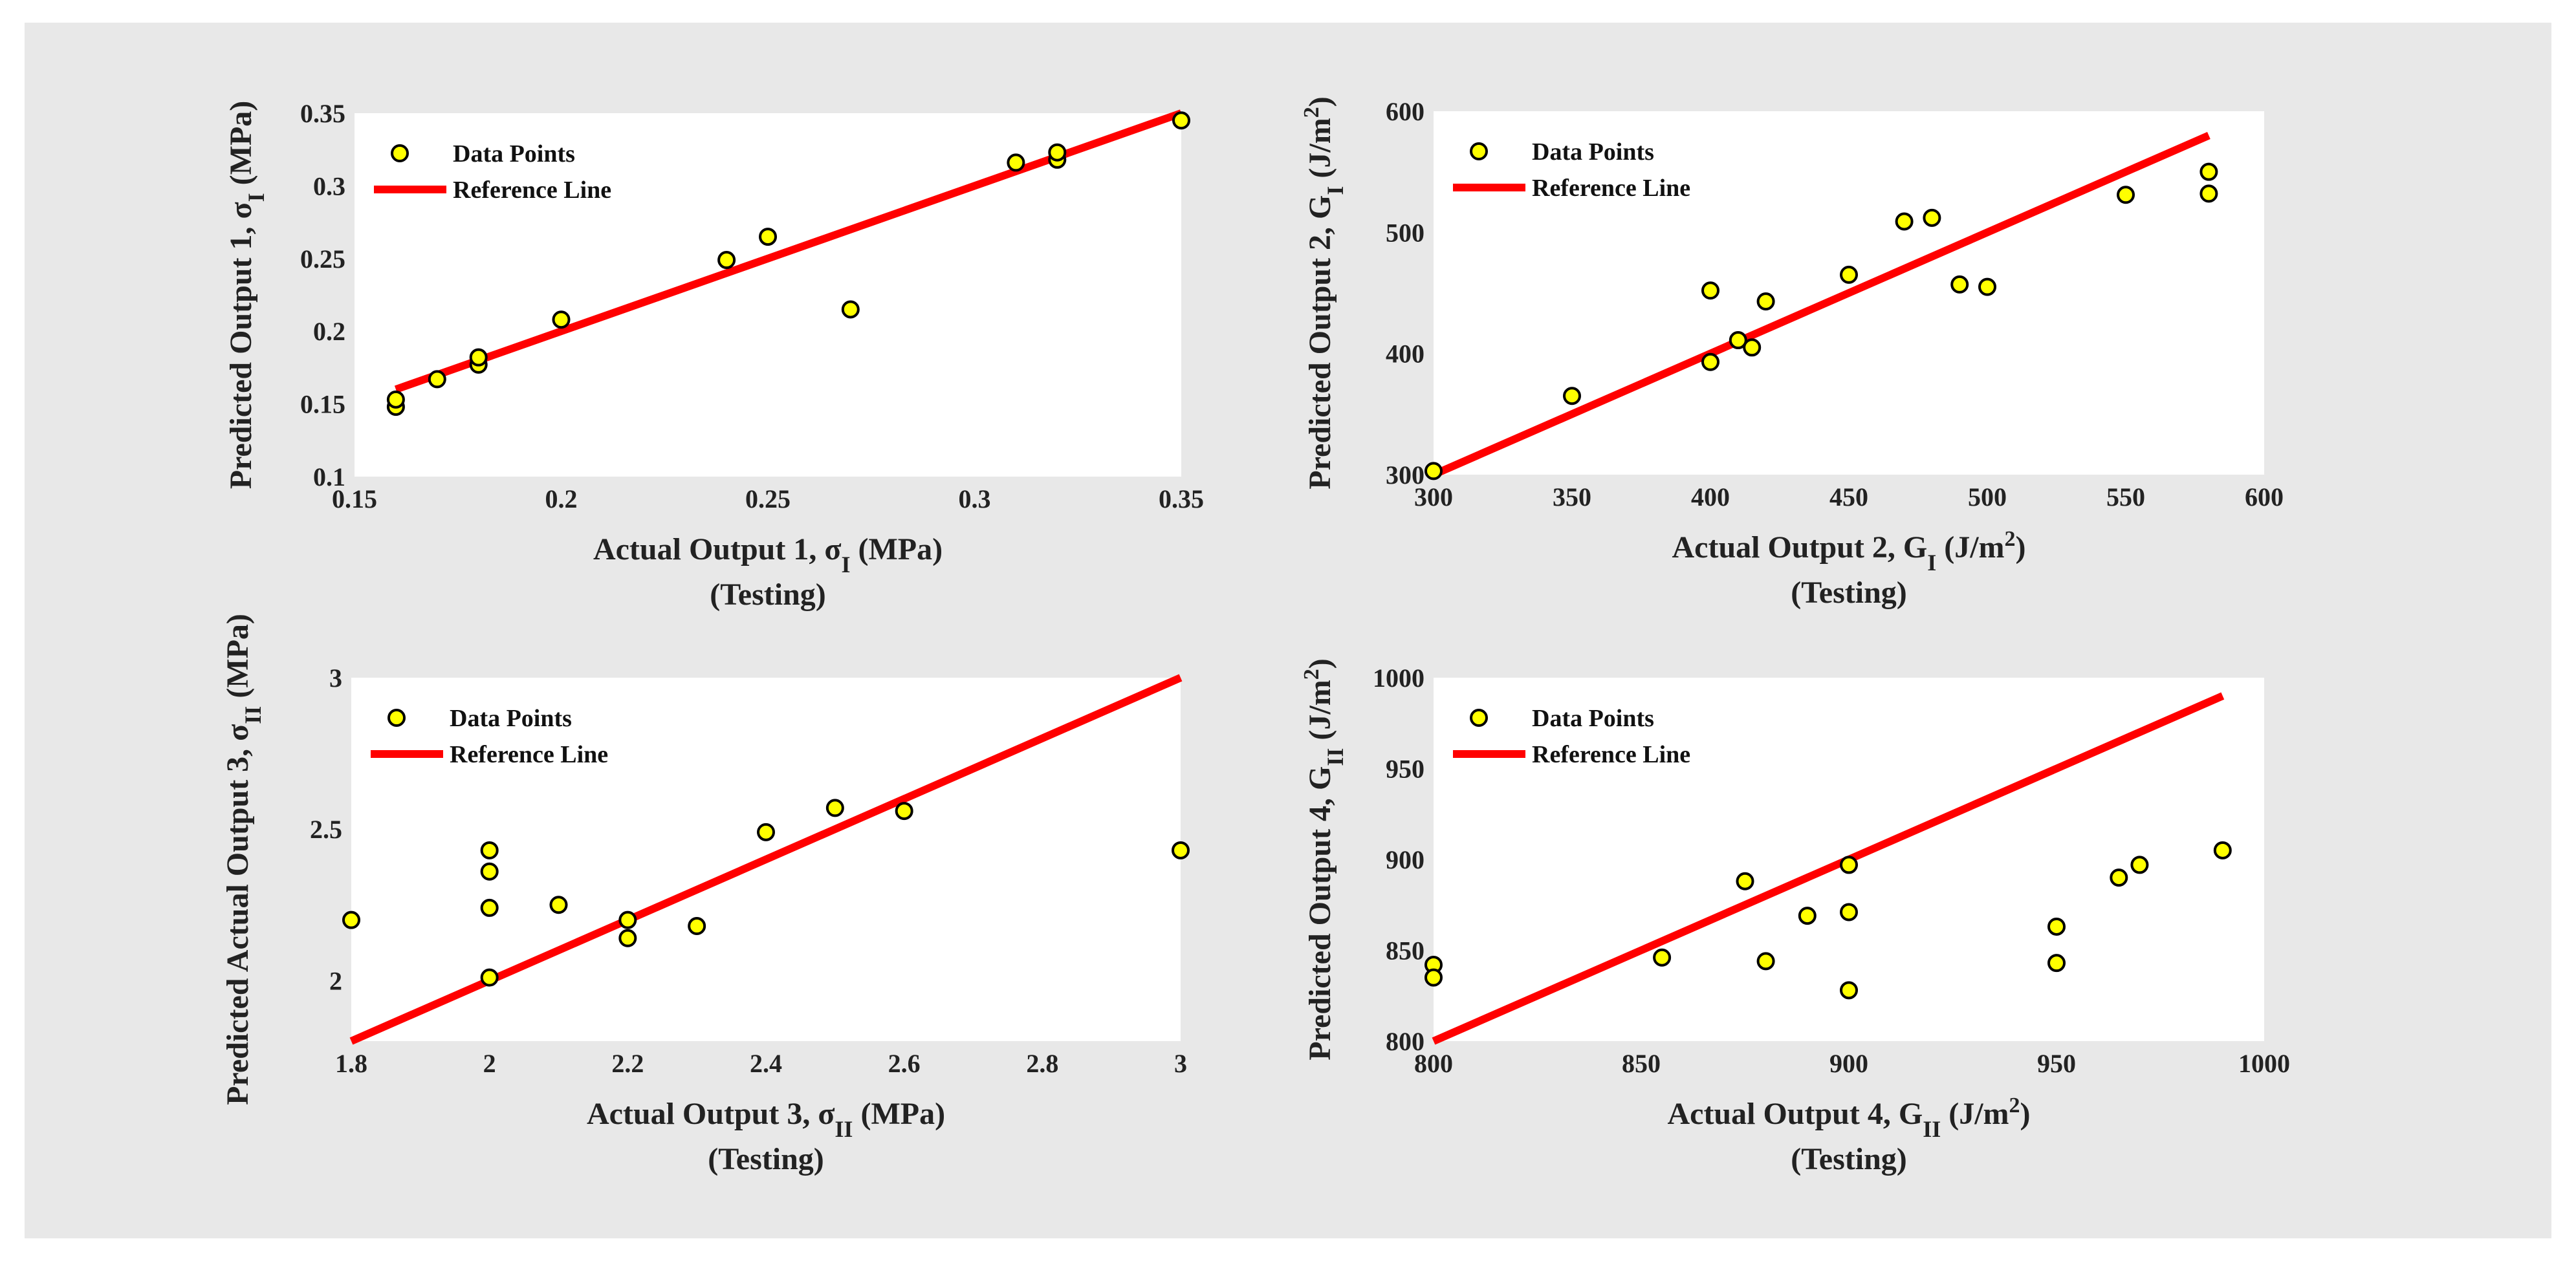 The height and width of the screenshot is (1261, 2576). I want to click on x-tick-label: 350, so click(1572, 497).